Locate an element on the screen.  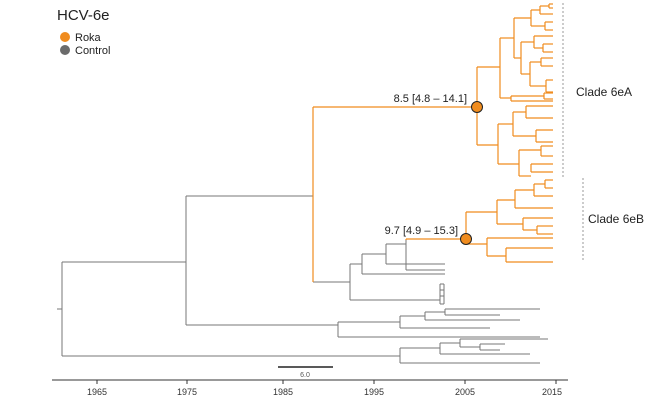
axis-tick-label: 2005 is located at coordinates (465, 392).